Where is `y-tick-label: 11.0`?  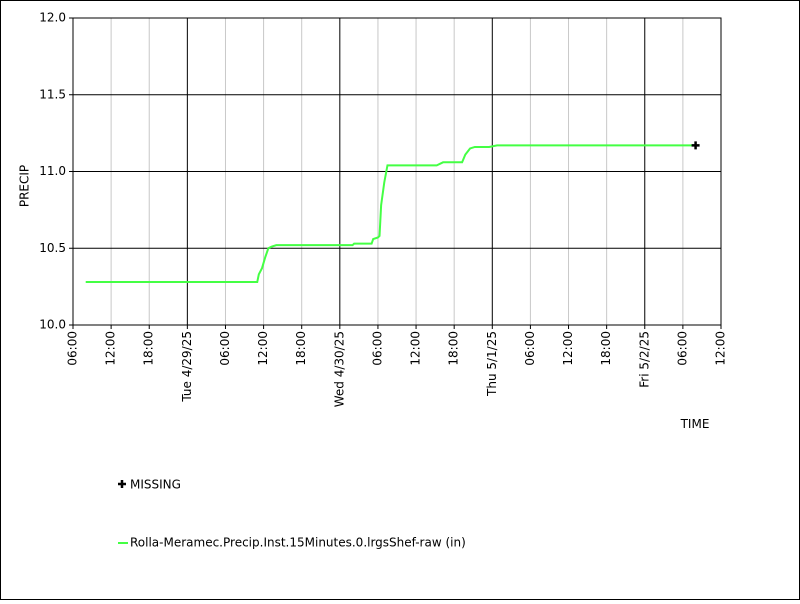
y-tick-label: 11.0 is located at coordinates (52, 171).